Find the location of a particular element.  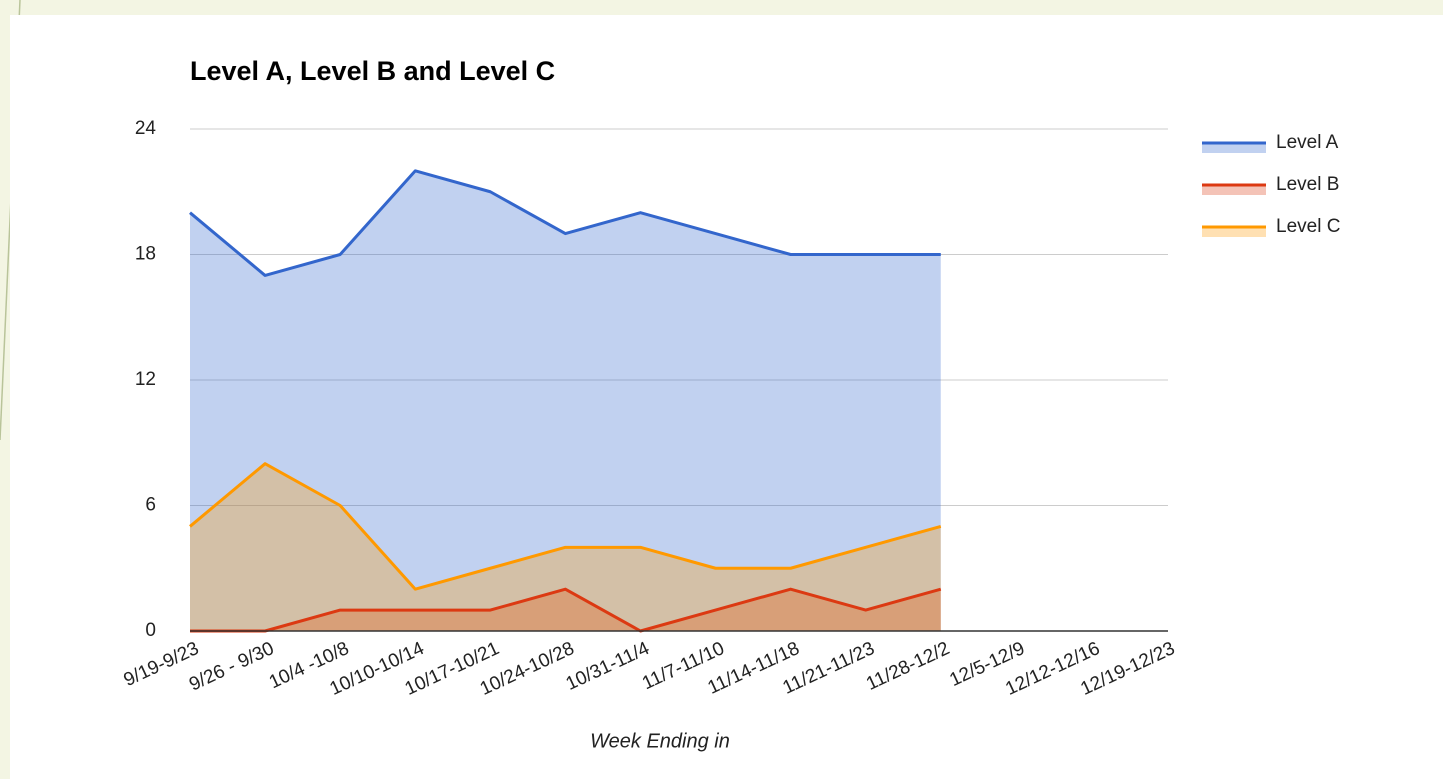

y-tick-label: 0 is located at coordinates (150, 630).